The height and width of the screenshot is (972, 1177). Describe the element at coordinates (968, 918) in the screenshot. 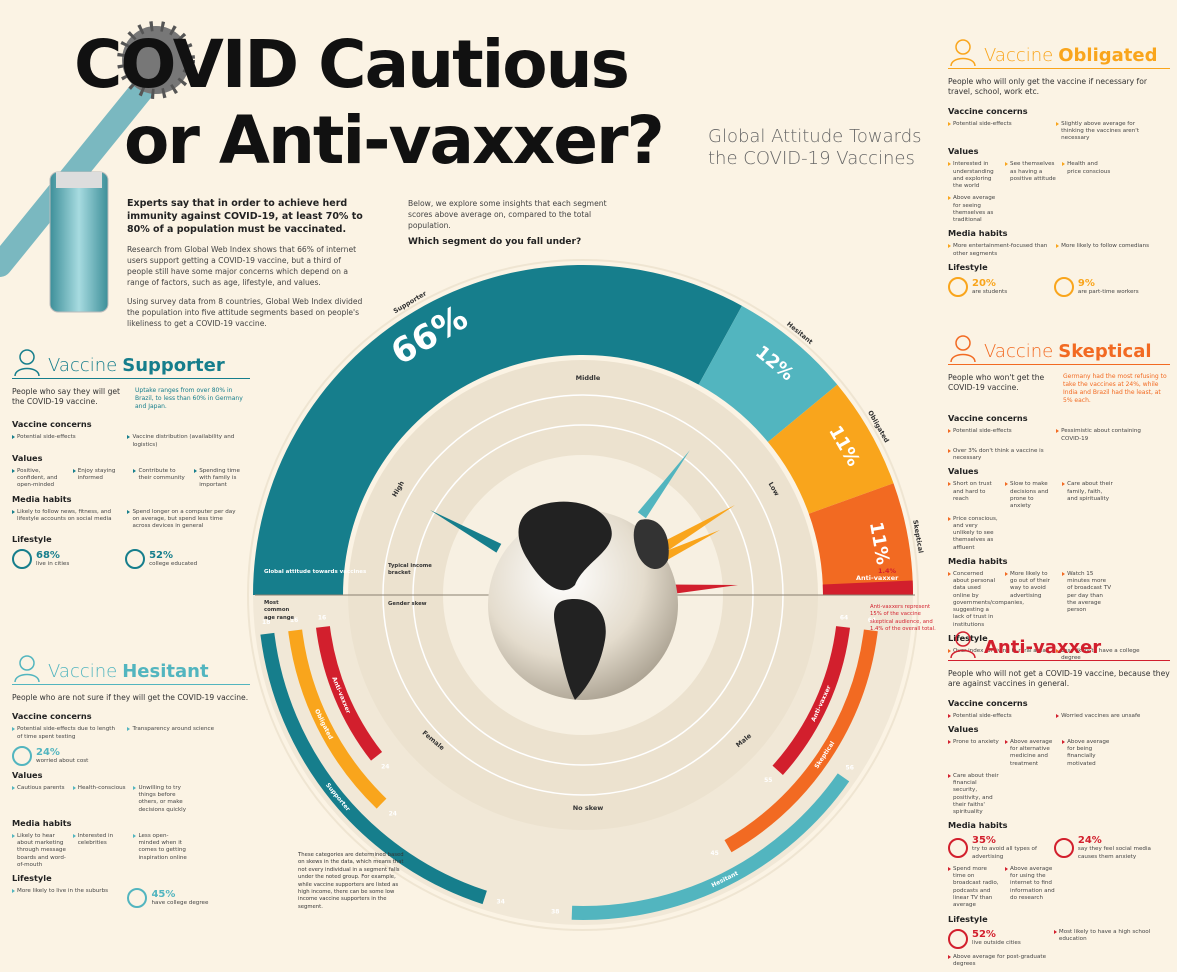

I see `section-heading: Lifestyle` at that location.